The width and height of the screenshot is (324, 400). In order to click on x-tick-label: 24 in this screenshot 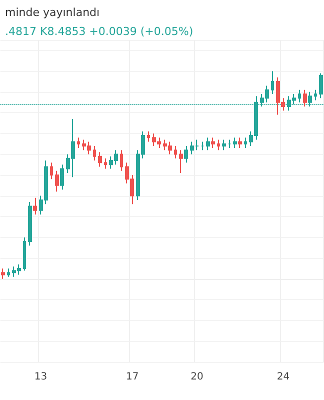, I will do `click(283, 377)`.